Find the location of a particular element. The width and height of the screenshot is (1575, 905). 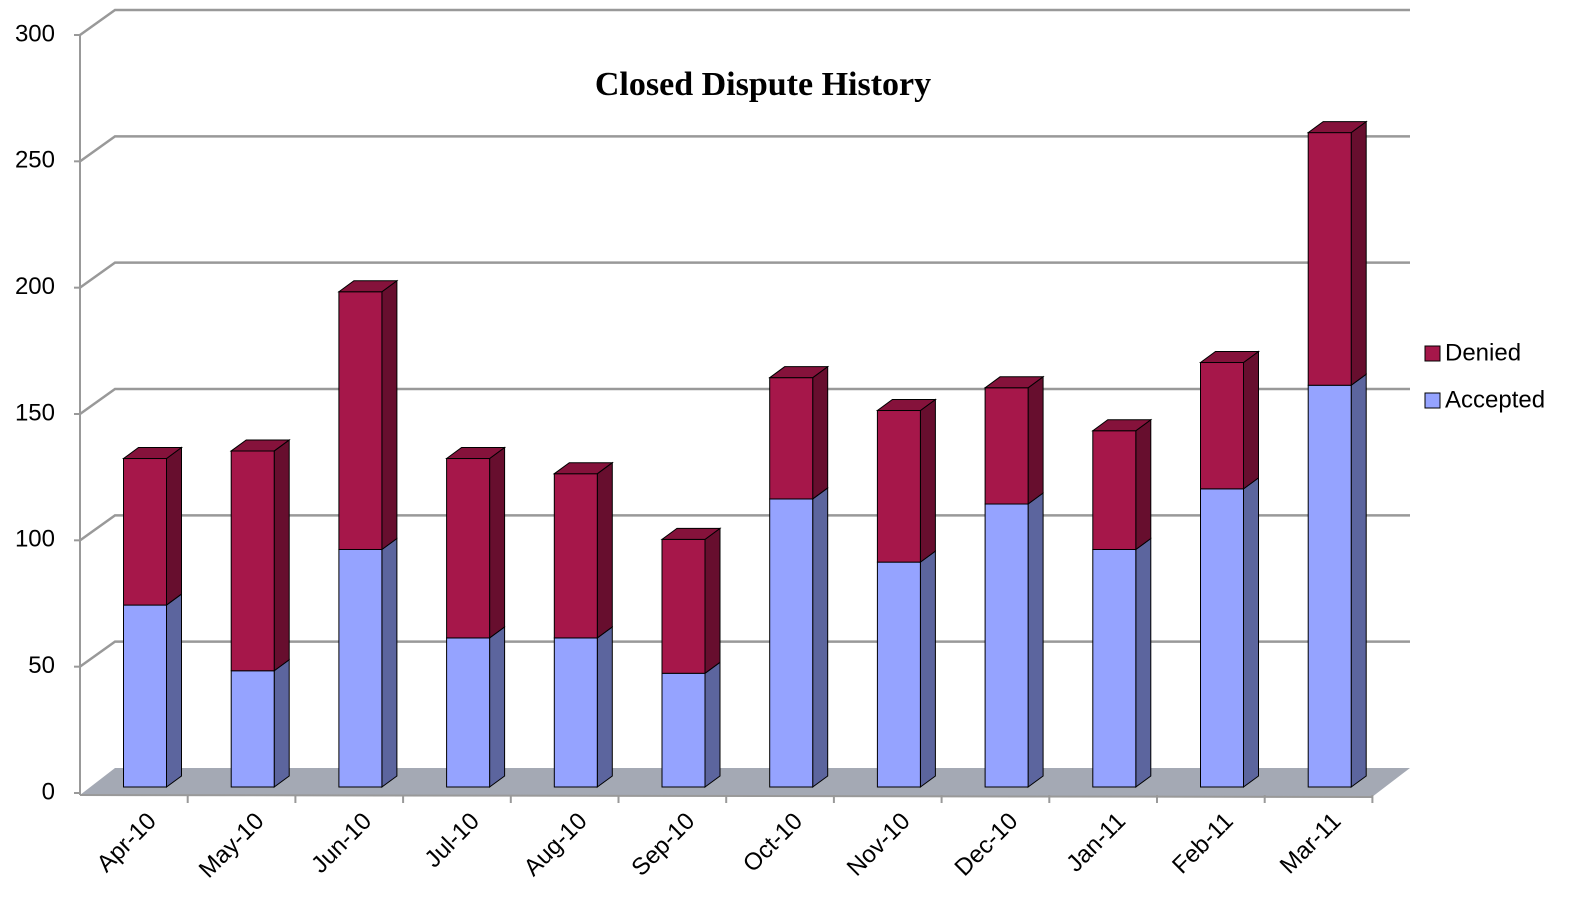

y-tick-label: 150 is located at coordinates (35, 412).